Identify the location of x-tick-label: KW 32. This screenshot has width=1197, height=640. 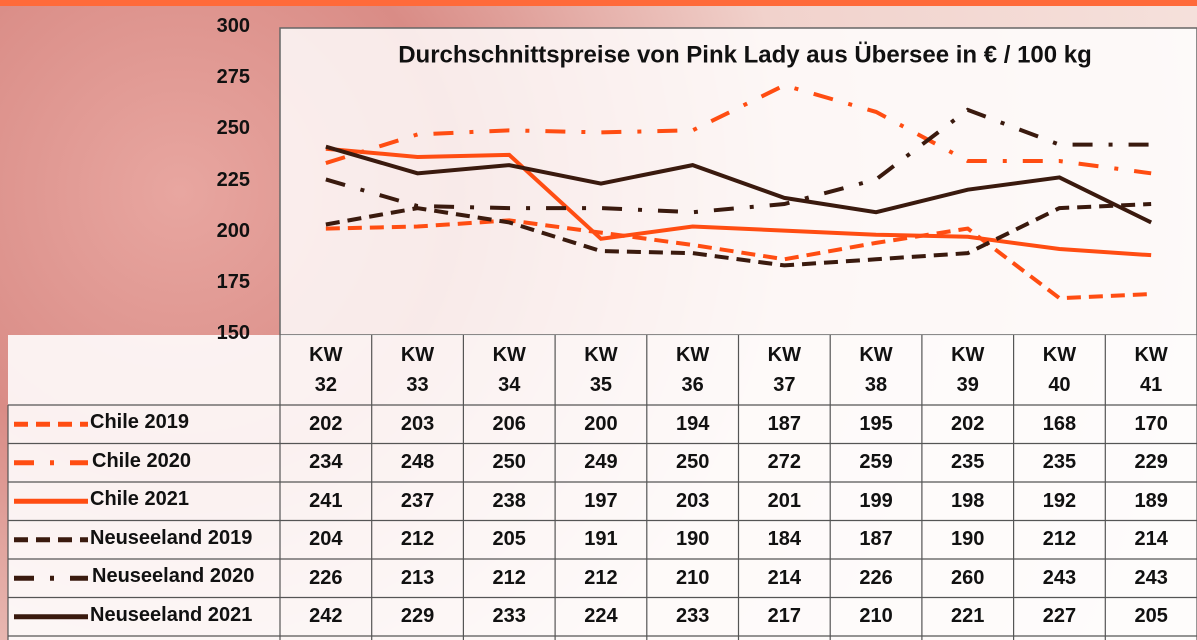
(326, 370).